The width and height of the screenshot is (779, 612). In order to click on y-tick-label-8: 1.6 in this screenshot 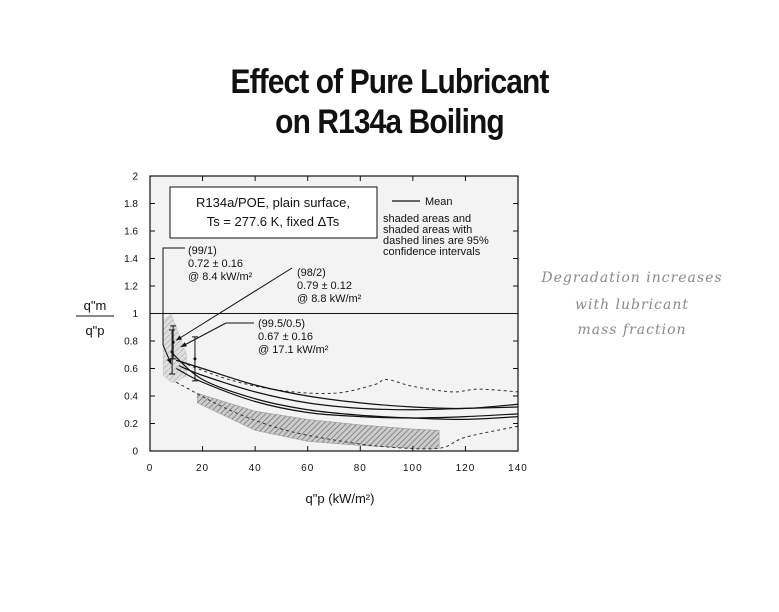, I will do `click(131, 232)`.